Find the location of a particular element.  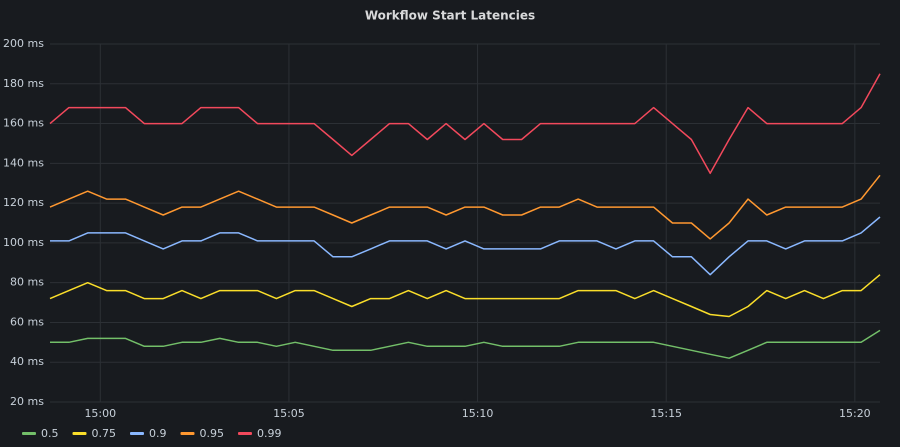

legend-item: 0.99 is located at coordinates (260, 433).